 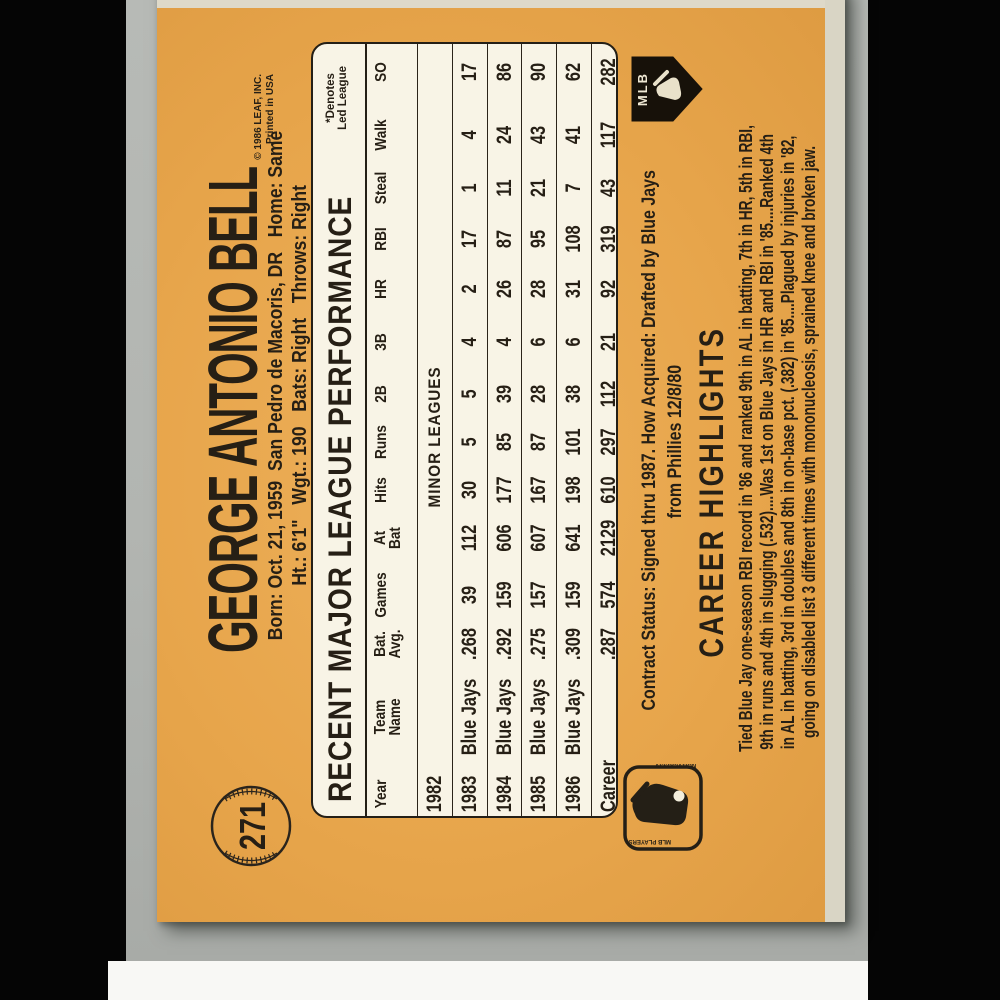 What do you see at coordinates (675, 442) in the screenshot?
I see `contract-status-line2: from Phillies 12/8/80` at bounding box center [675, 442].